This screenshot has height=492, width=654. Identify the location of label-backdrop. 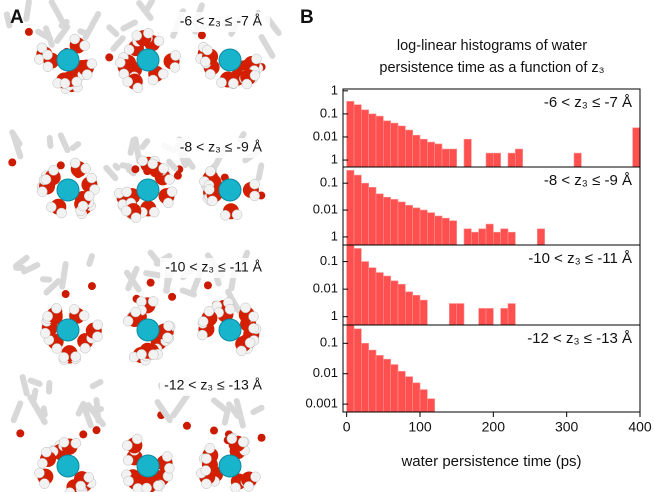
(215, 386).